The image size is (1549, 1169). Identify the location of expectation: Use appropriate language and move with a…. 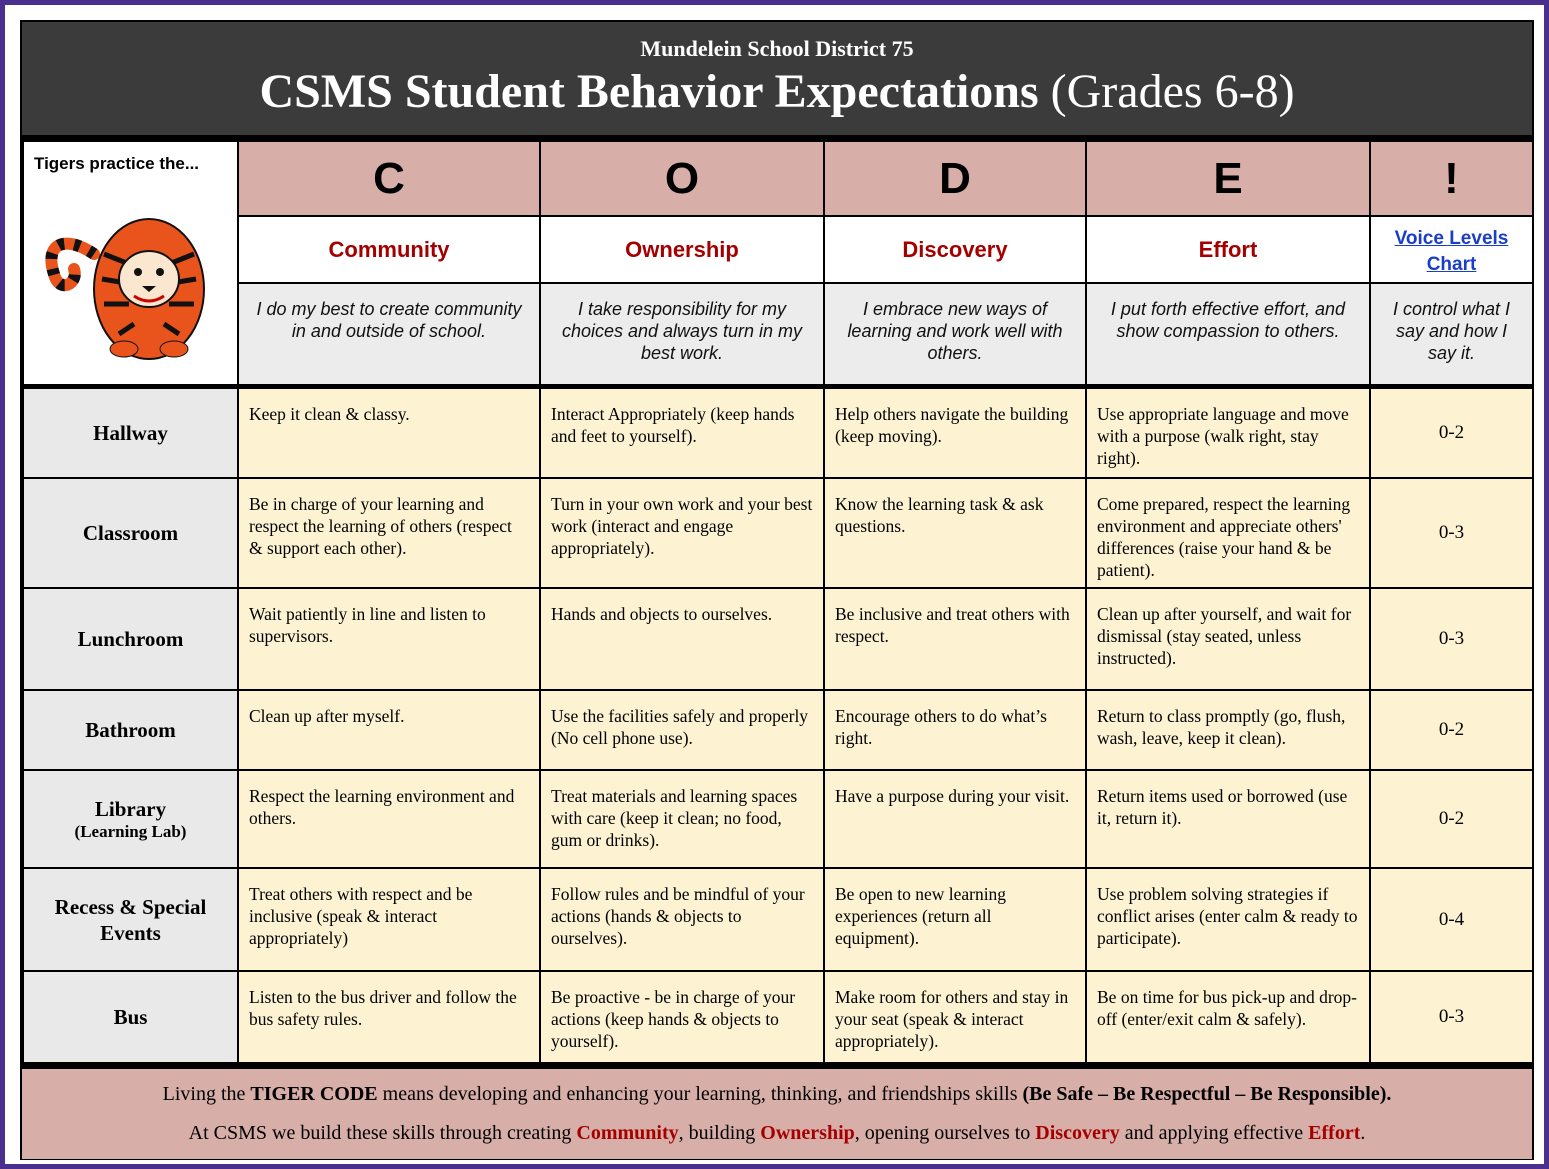
(1228, 431).